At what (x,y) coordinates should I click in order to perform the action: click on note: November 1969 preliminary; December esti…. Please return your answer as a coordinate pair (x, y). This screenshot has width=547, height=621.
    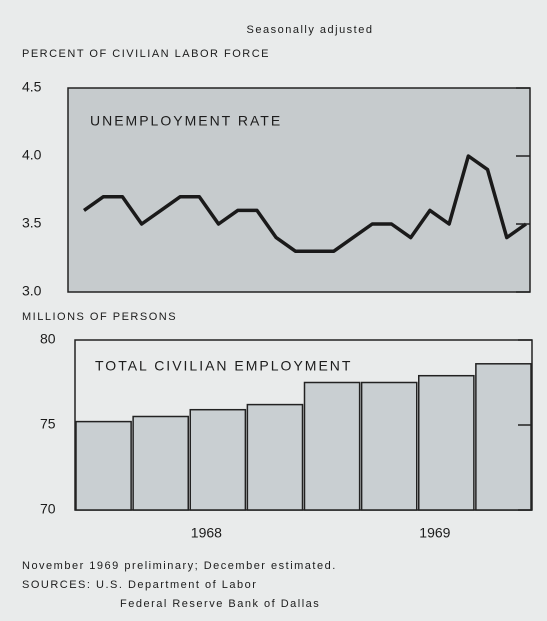
    Looking at the image, I should click on (179, 566).